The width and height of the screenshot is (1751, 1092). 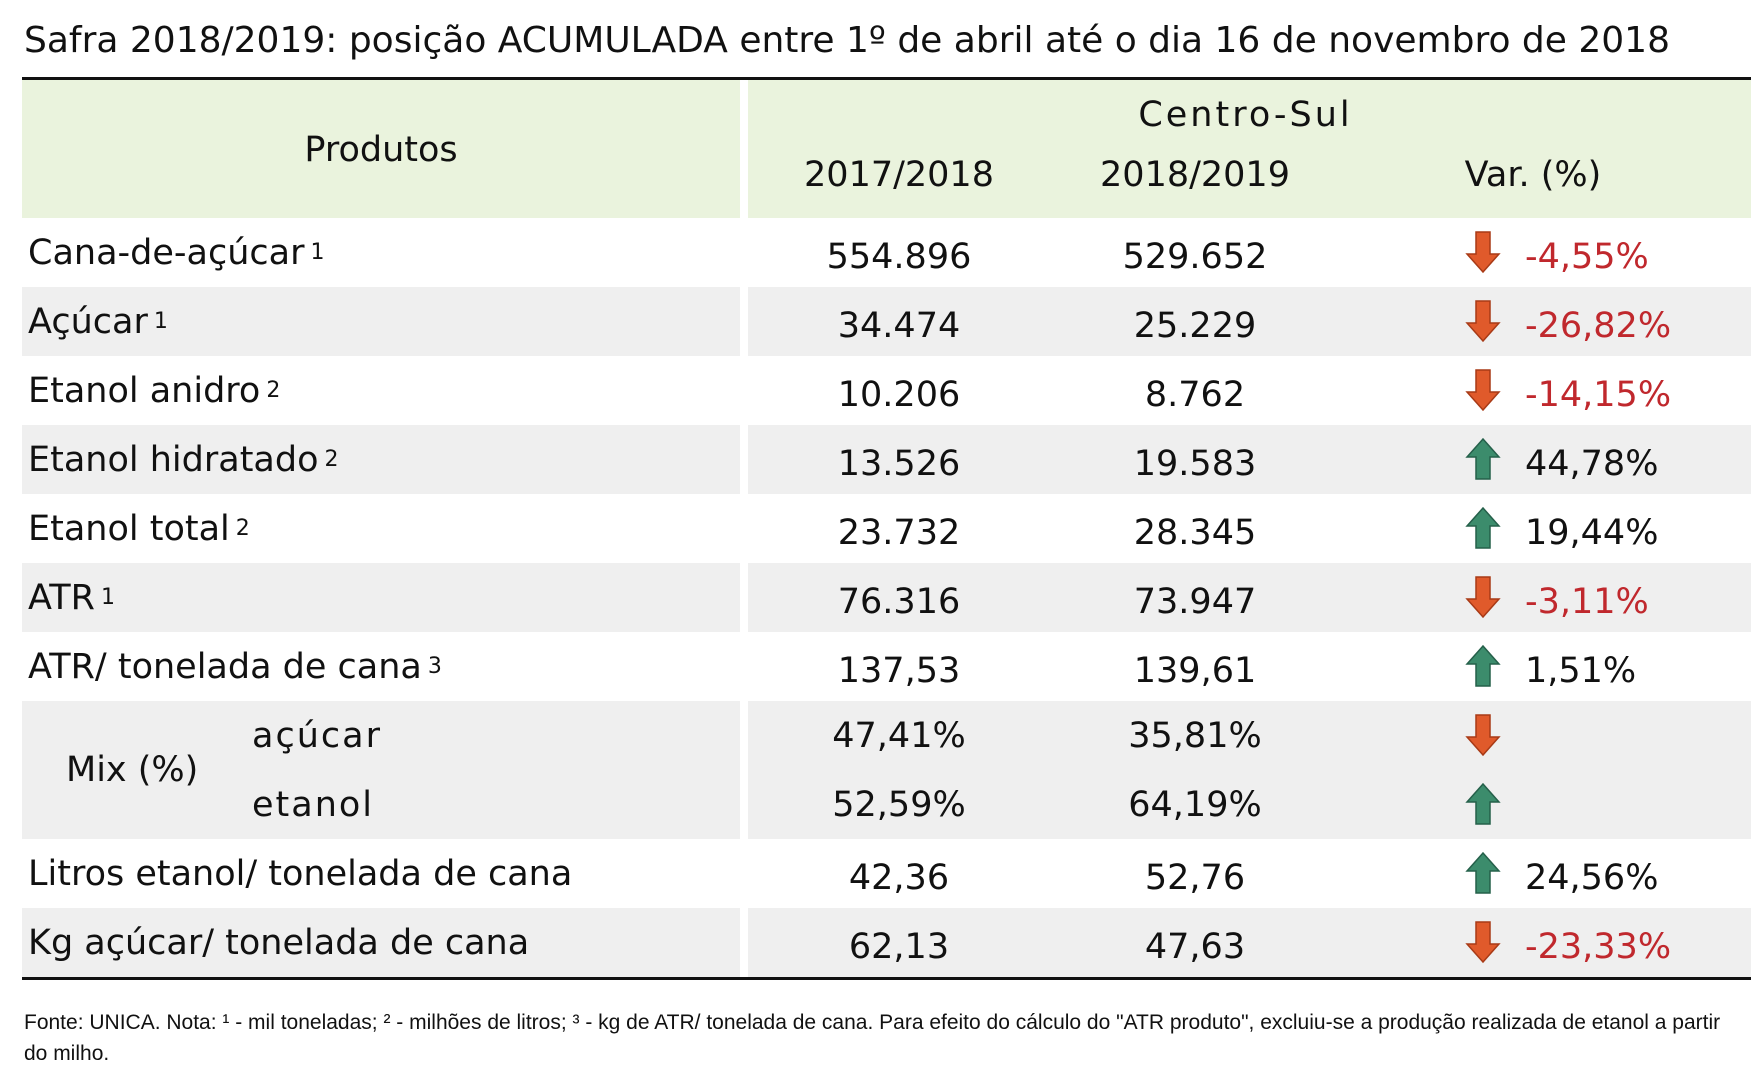 I want to click on header-bg, so click(x=886, y=149).